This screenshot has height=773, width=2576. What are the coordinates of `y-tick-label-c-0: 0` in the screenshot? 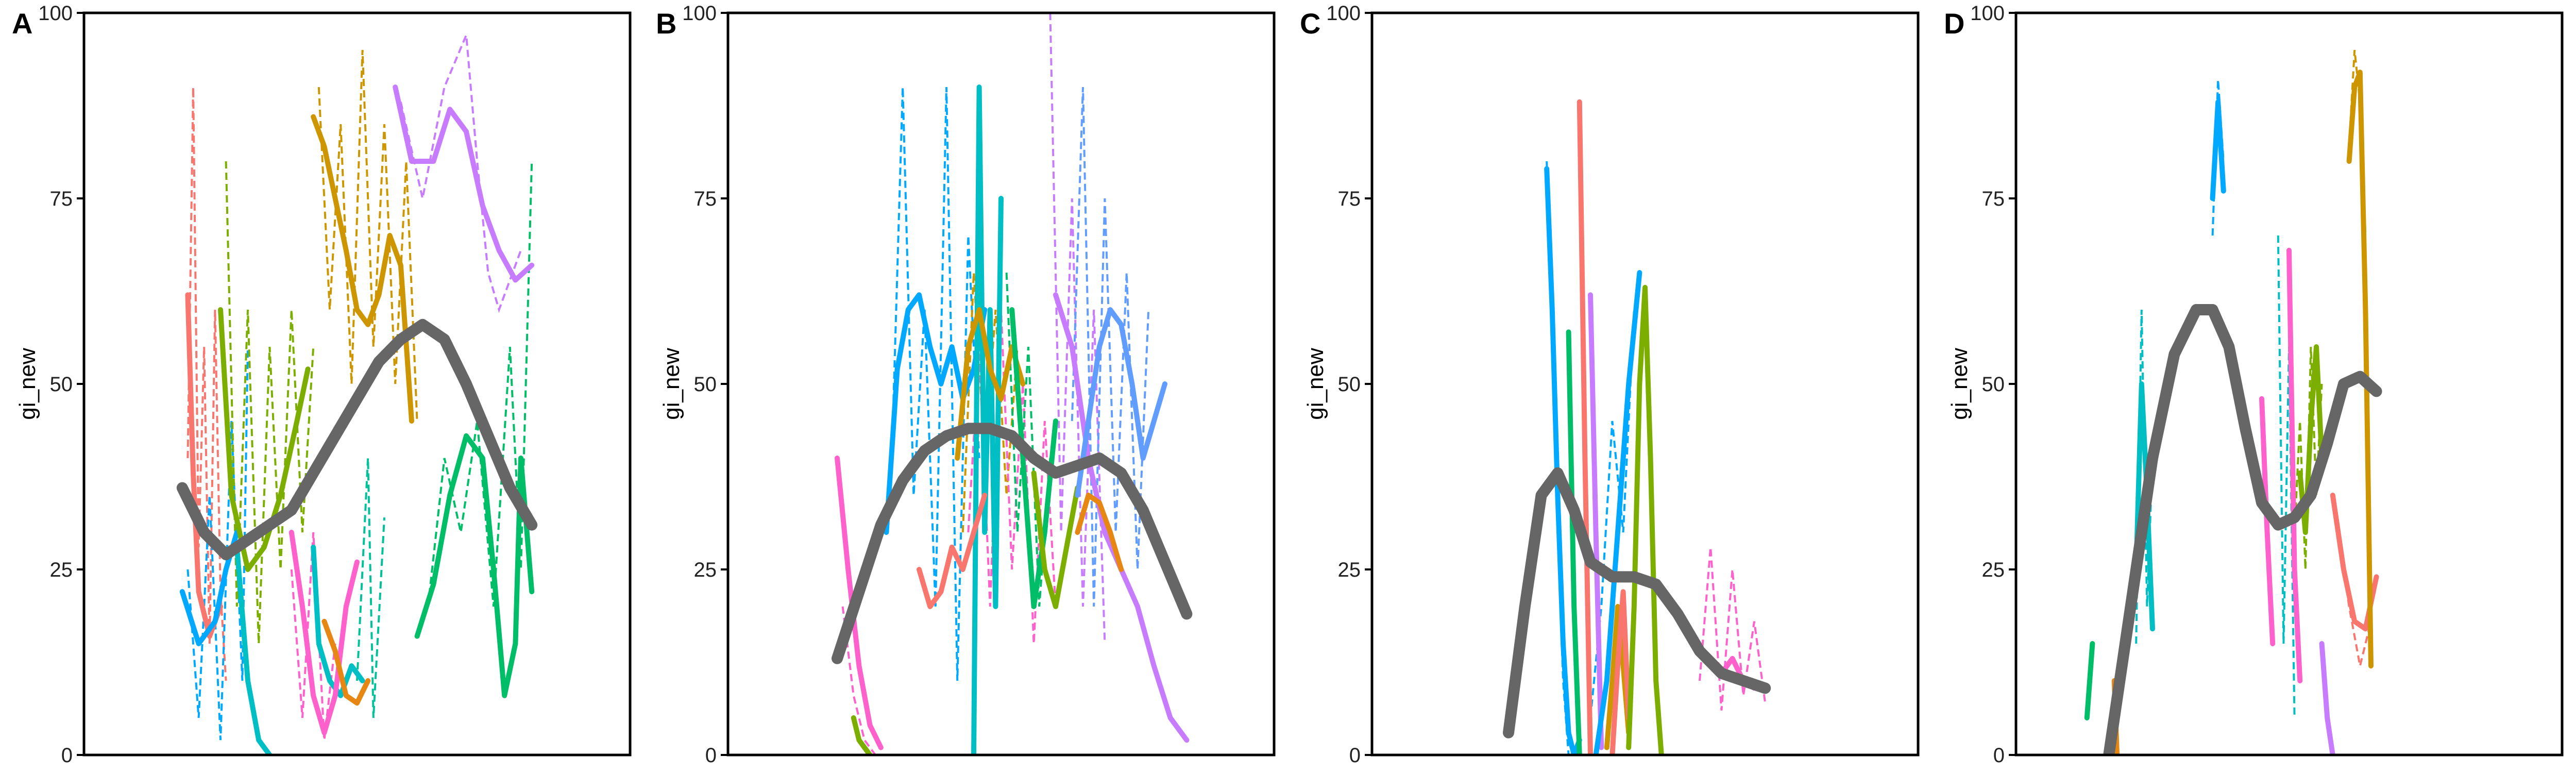 It's located at (1355, 755).